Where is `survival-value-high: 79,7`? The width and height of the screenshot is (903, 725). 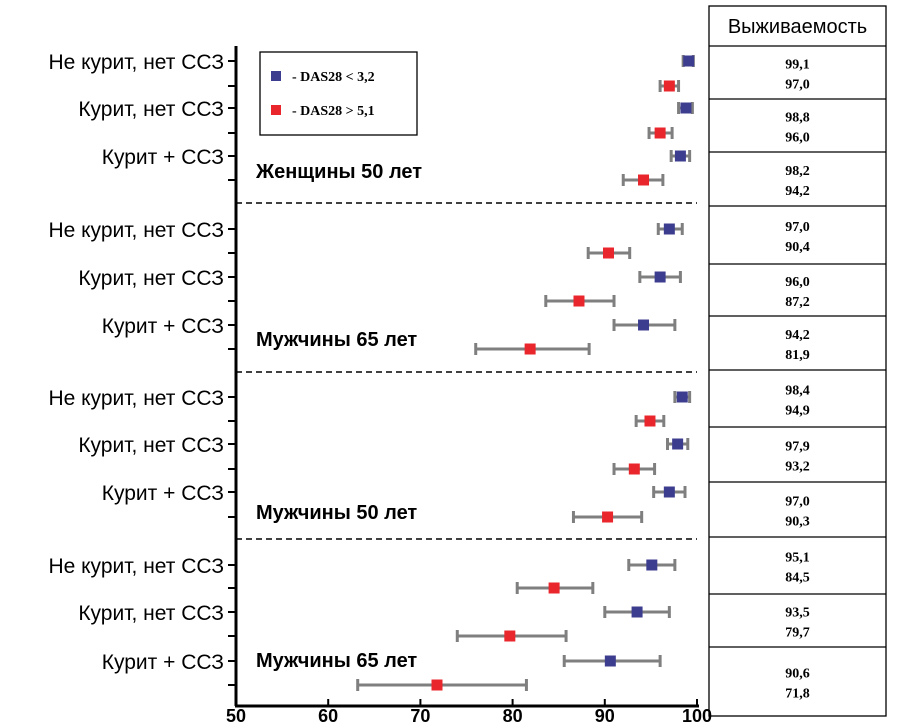
survival-value-high: 79,7 is located at coordinates (797, 633).